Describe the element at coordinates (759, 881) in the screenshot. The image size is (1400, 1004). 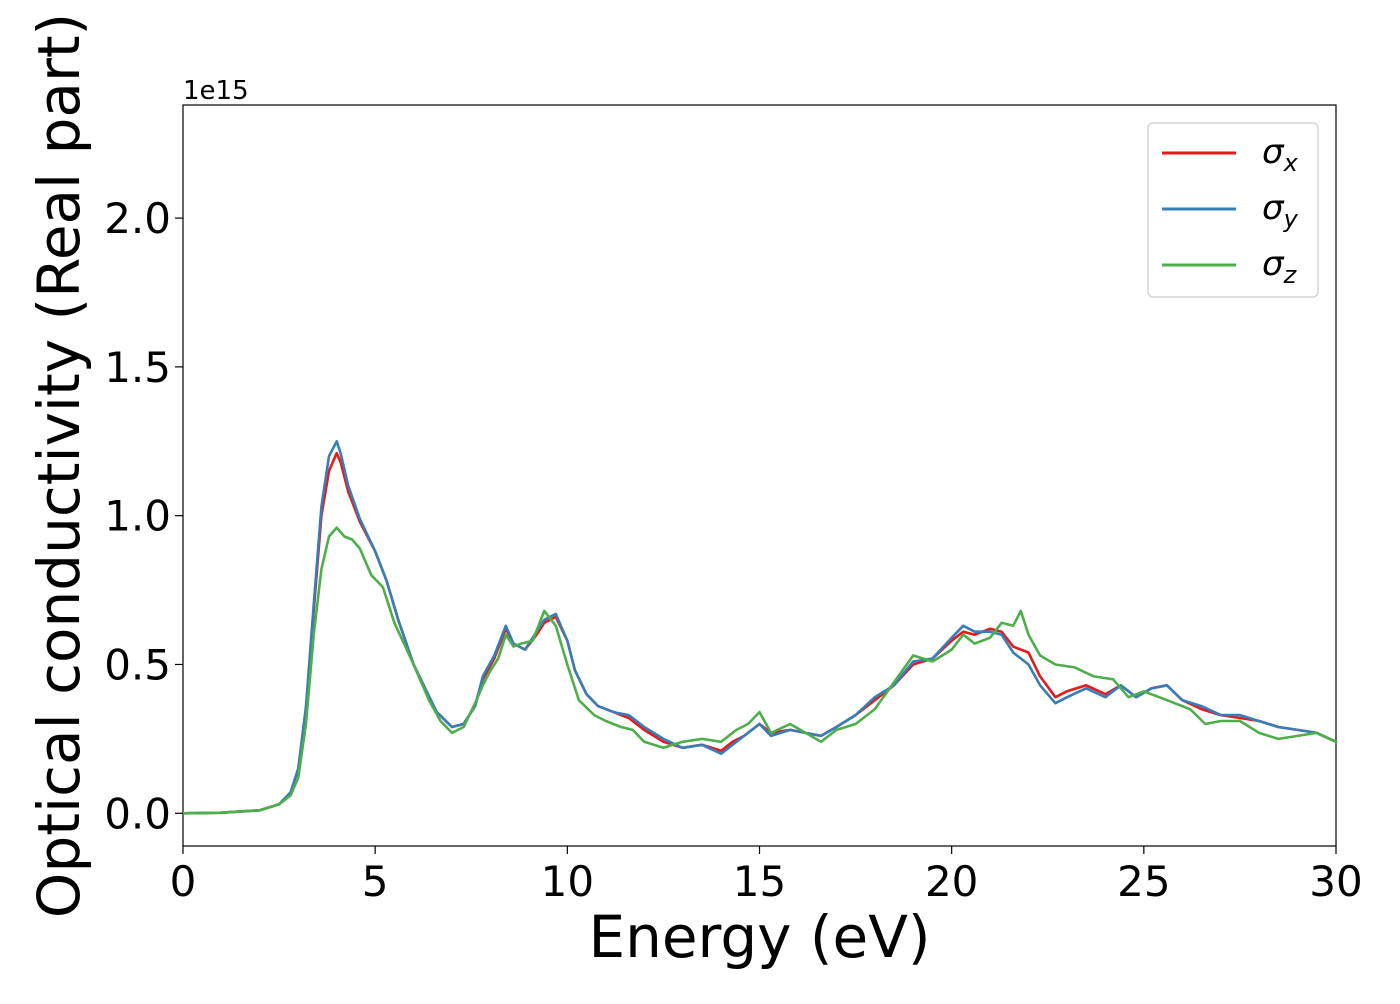
I see `x-tick-label: 15` at that location.